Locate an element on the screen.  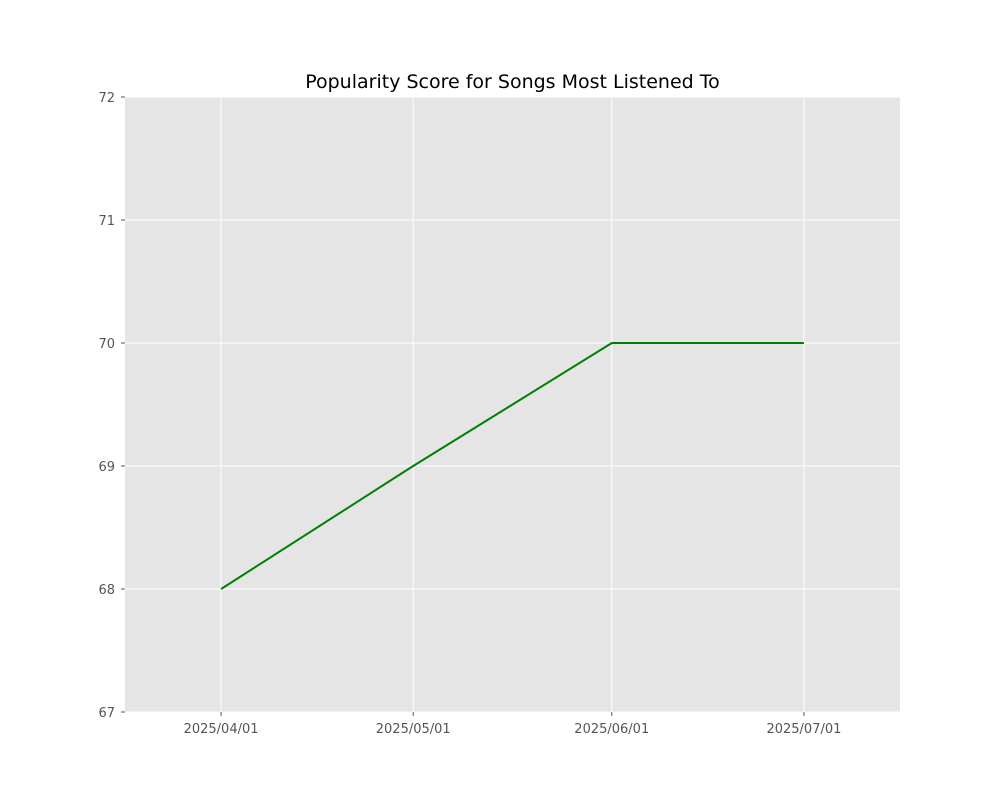
y-tick-label: 68 is located at coordinates (106, 590).